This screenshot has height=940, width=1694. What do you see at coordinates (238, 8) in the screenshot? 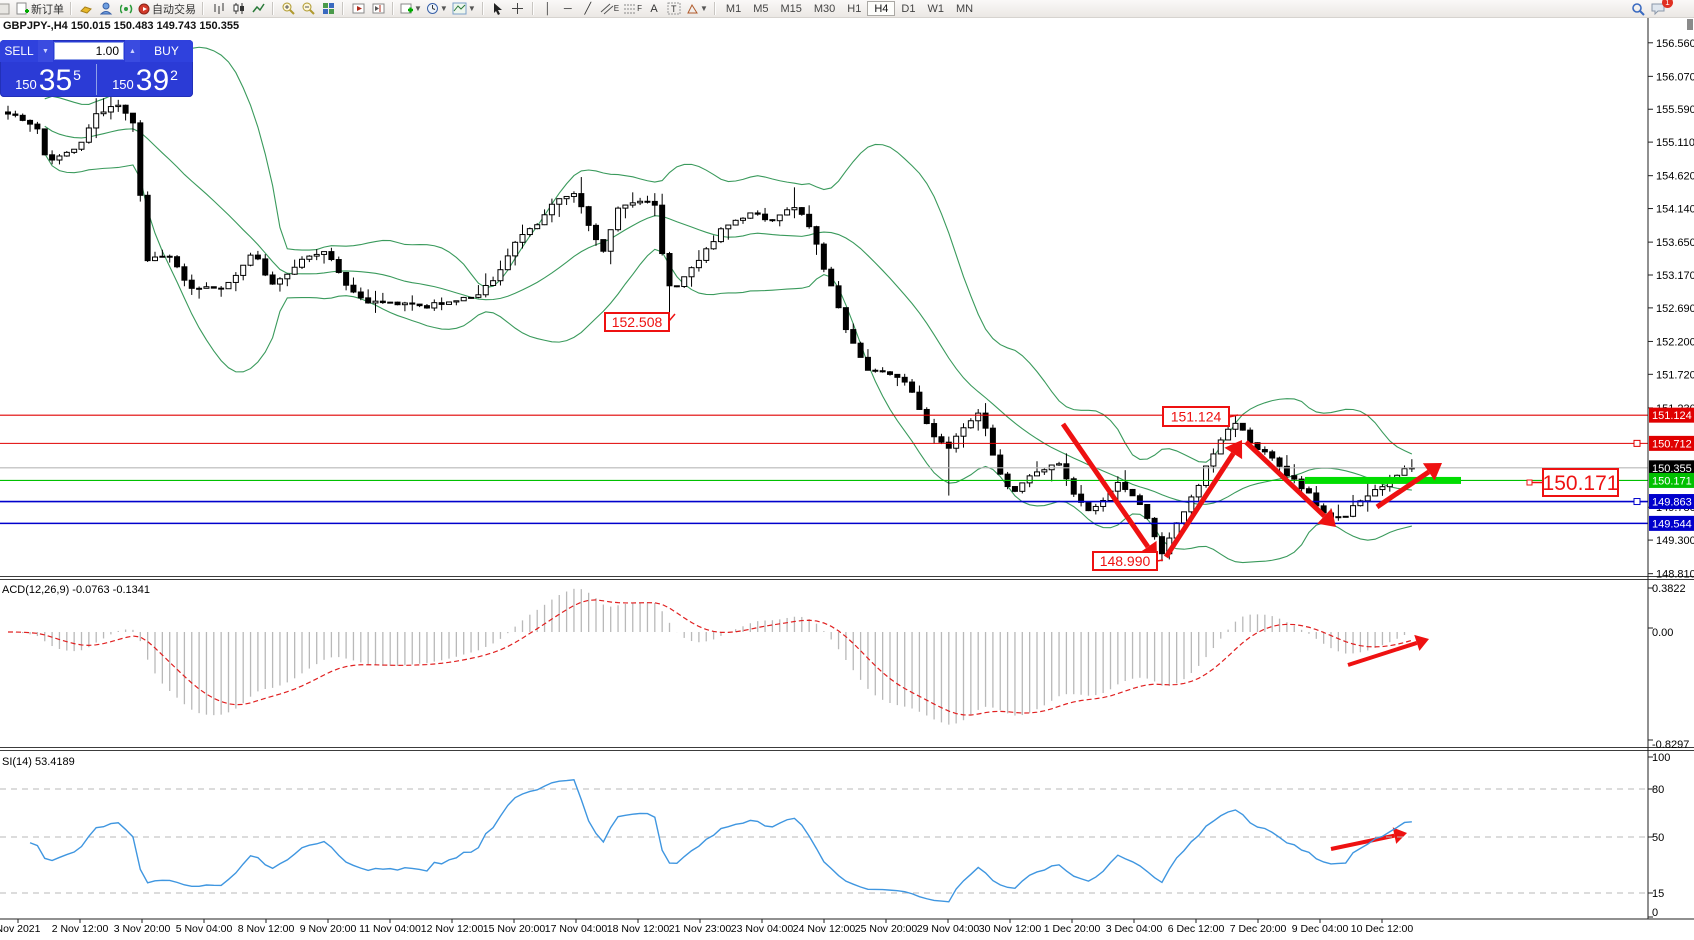
I see `candlestick-icon` at bounding box center [238, 8].